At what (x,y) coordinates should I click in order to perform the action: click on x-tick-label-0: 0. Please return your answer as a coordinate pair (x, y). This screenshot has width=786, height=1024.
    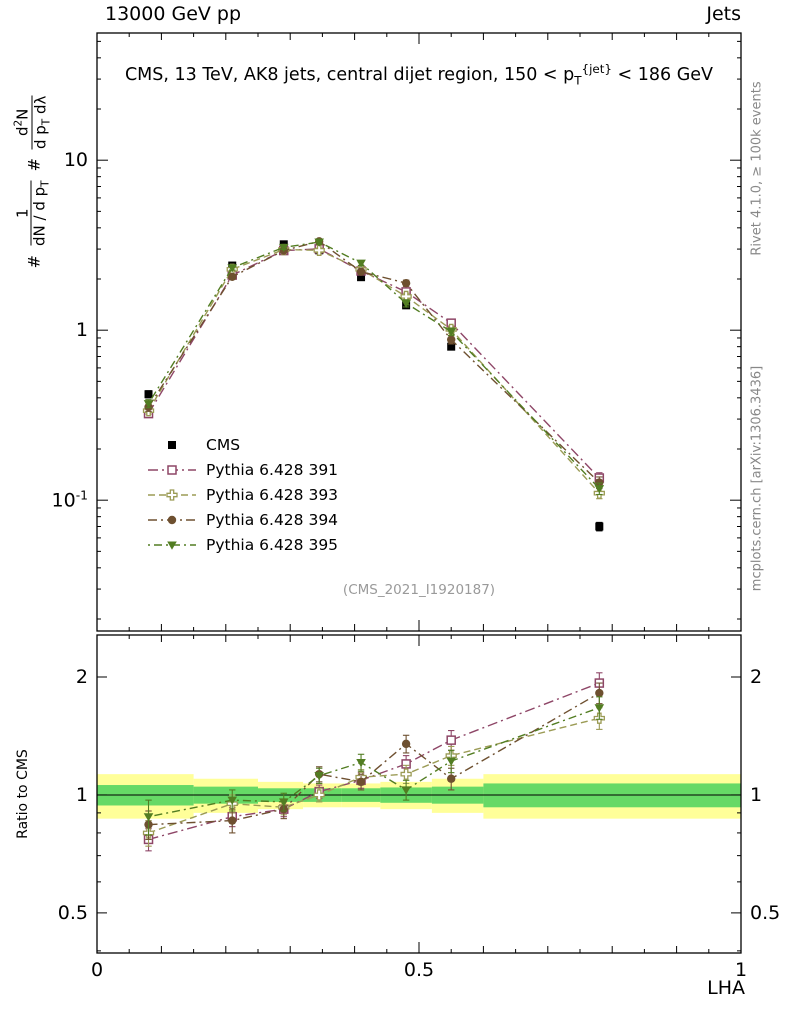
    Looking at the image, I should click on (97, 970).